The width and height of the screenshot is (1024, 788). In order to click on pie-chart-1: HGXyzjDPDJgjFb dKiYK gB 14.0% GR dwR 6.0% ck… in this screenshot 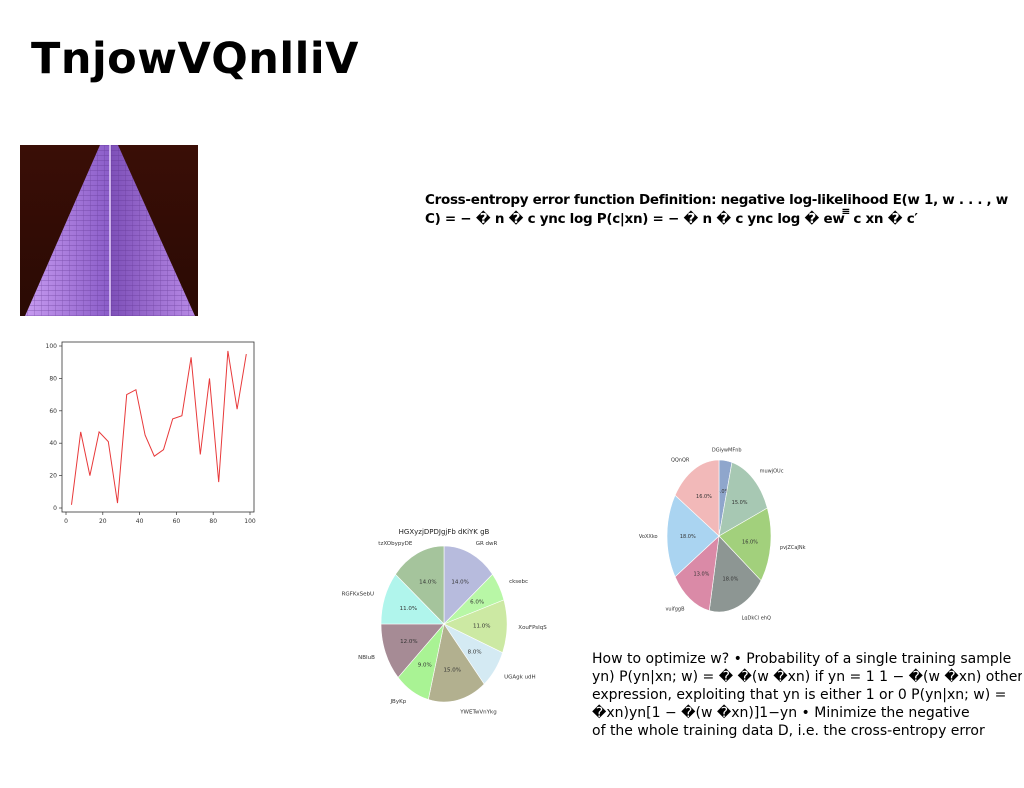, I will do `click(443, 622)`.